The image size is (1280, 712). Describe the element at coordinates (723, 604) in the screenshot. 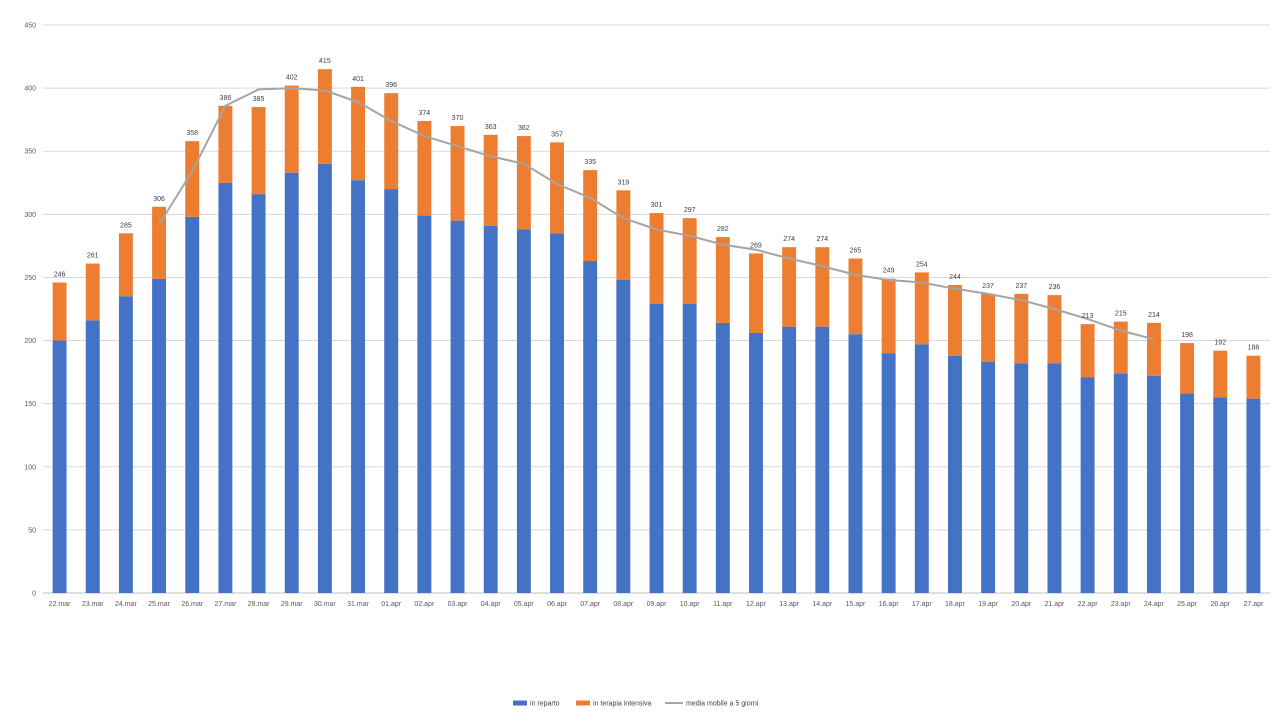

I see `x-tick-label: 11.apr` at that location.